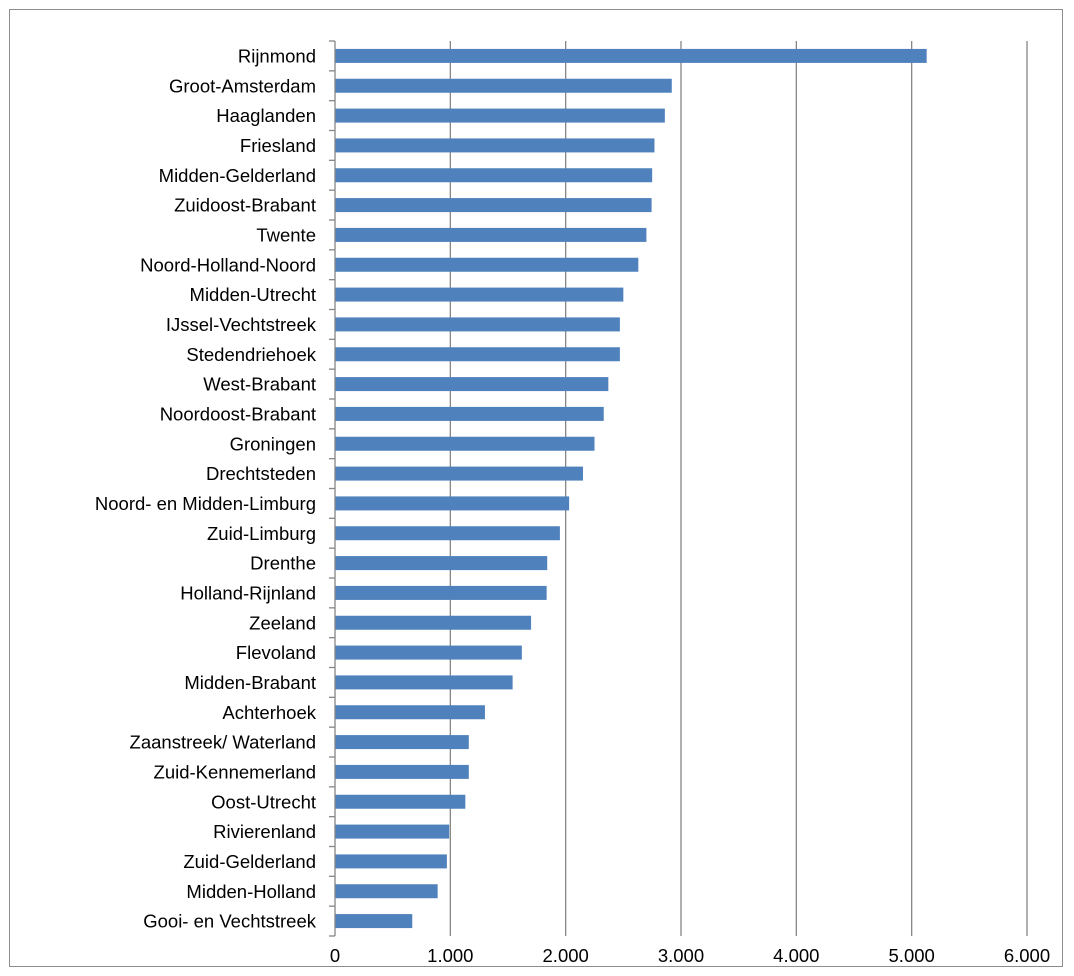 Image resolution: width=1074 pixels, height=976 pixels. I want to click on bar-midden-brabant, so click(424, 682).